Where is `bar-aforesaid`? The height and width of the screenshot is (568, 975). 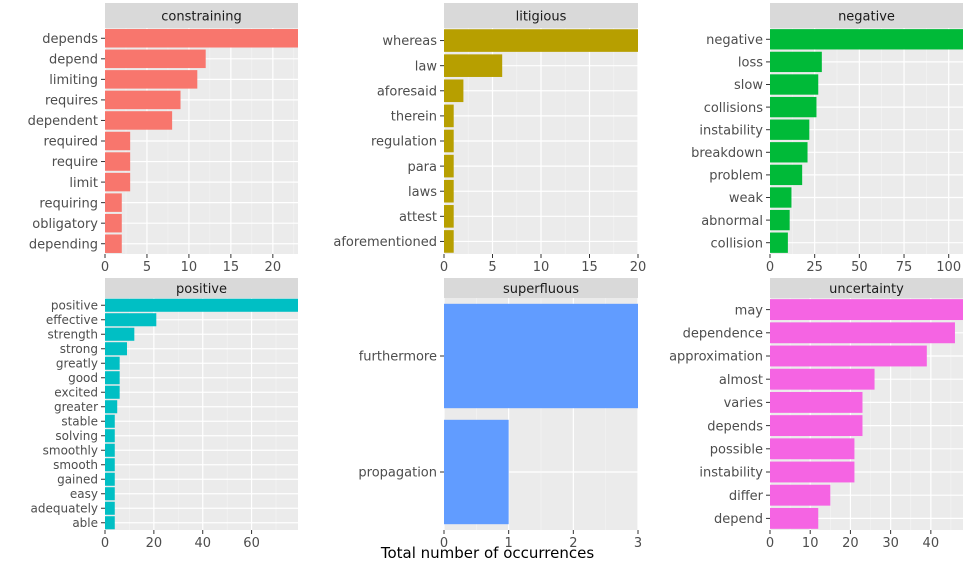 bar-aforesaid is located at coordinates (454, 91).